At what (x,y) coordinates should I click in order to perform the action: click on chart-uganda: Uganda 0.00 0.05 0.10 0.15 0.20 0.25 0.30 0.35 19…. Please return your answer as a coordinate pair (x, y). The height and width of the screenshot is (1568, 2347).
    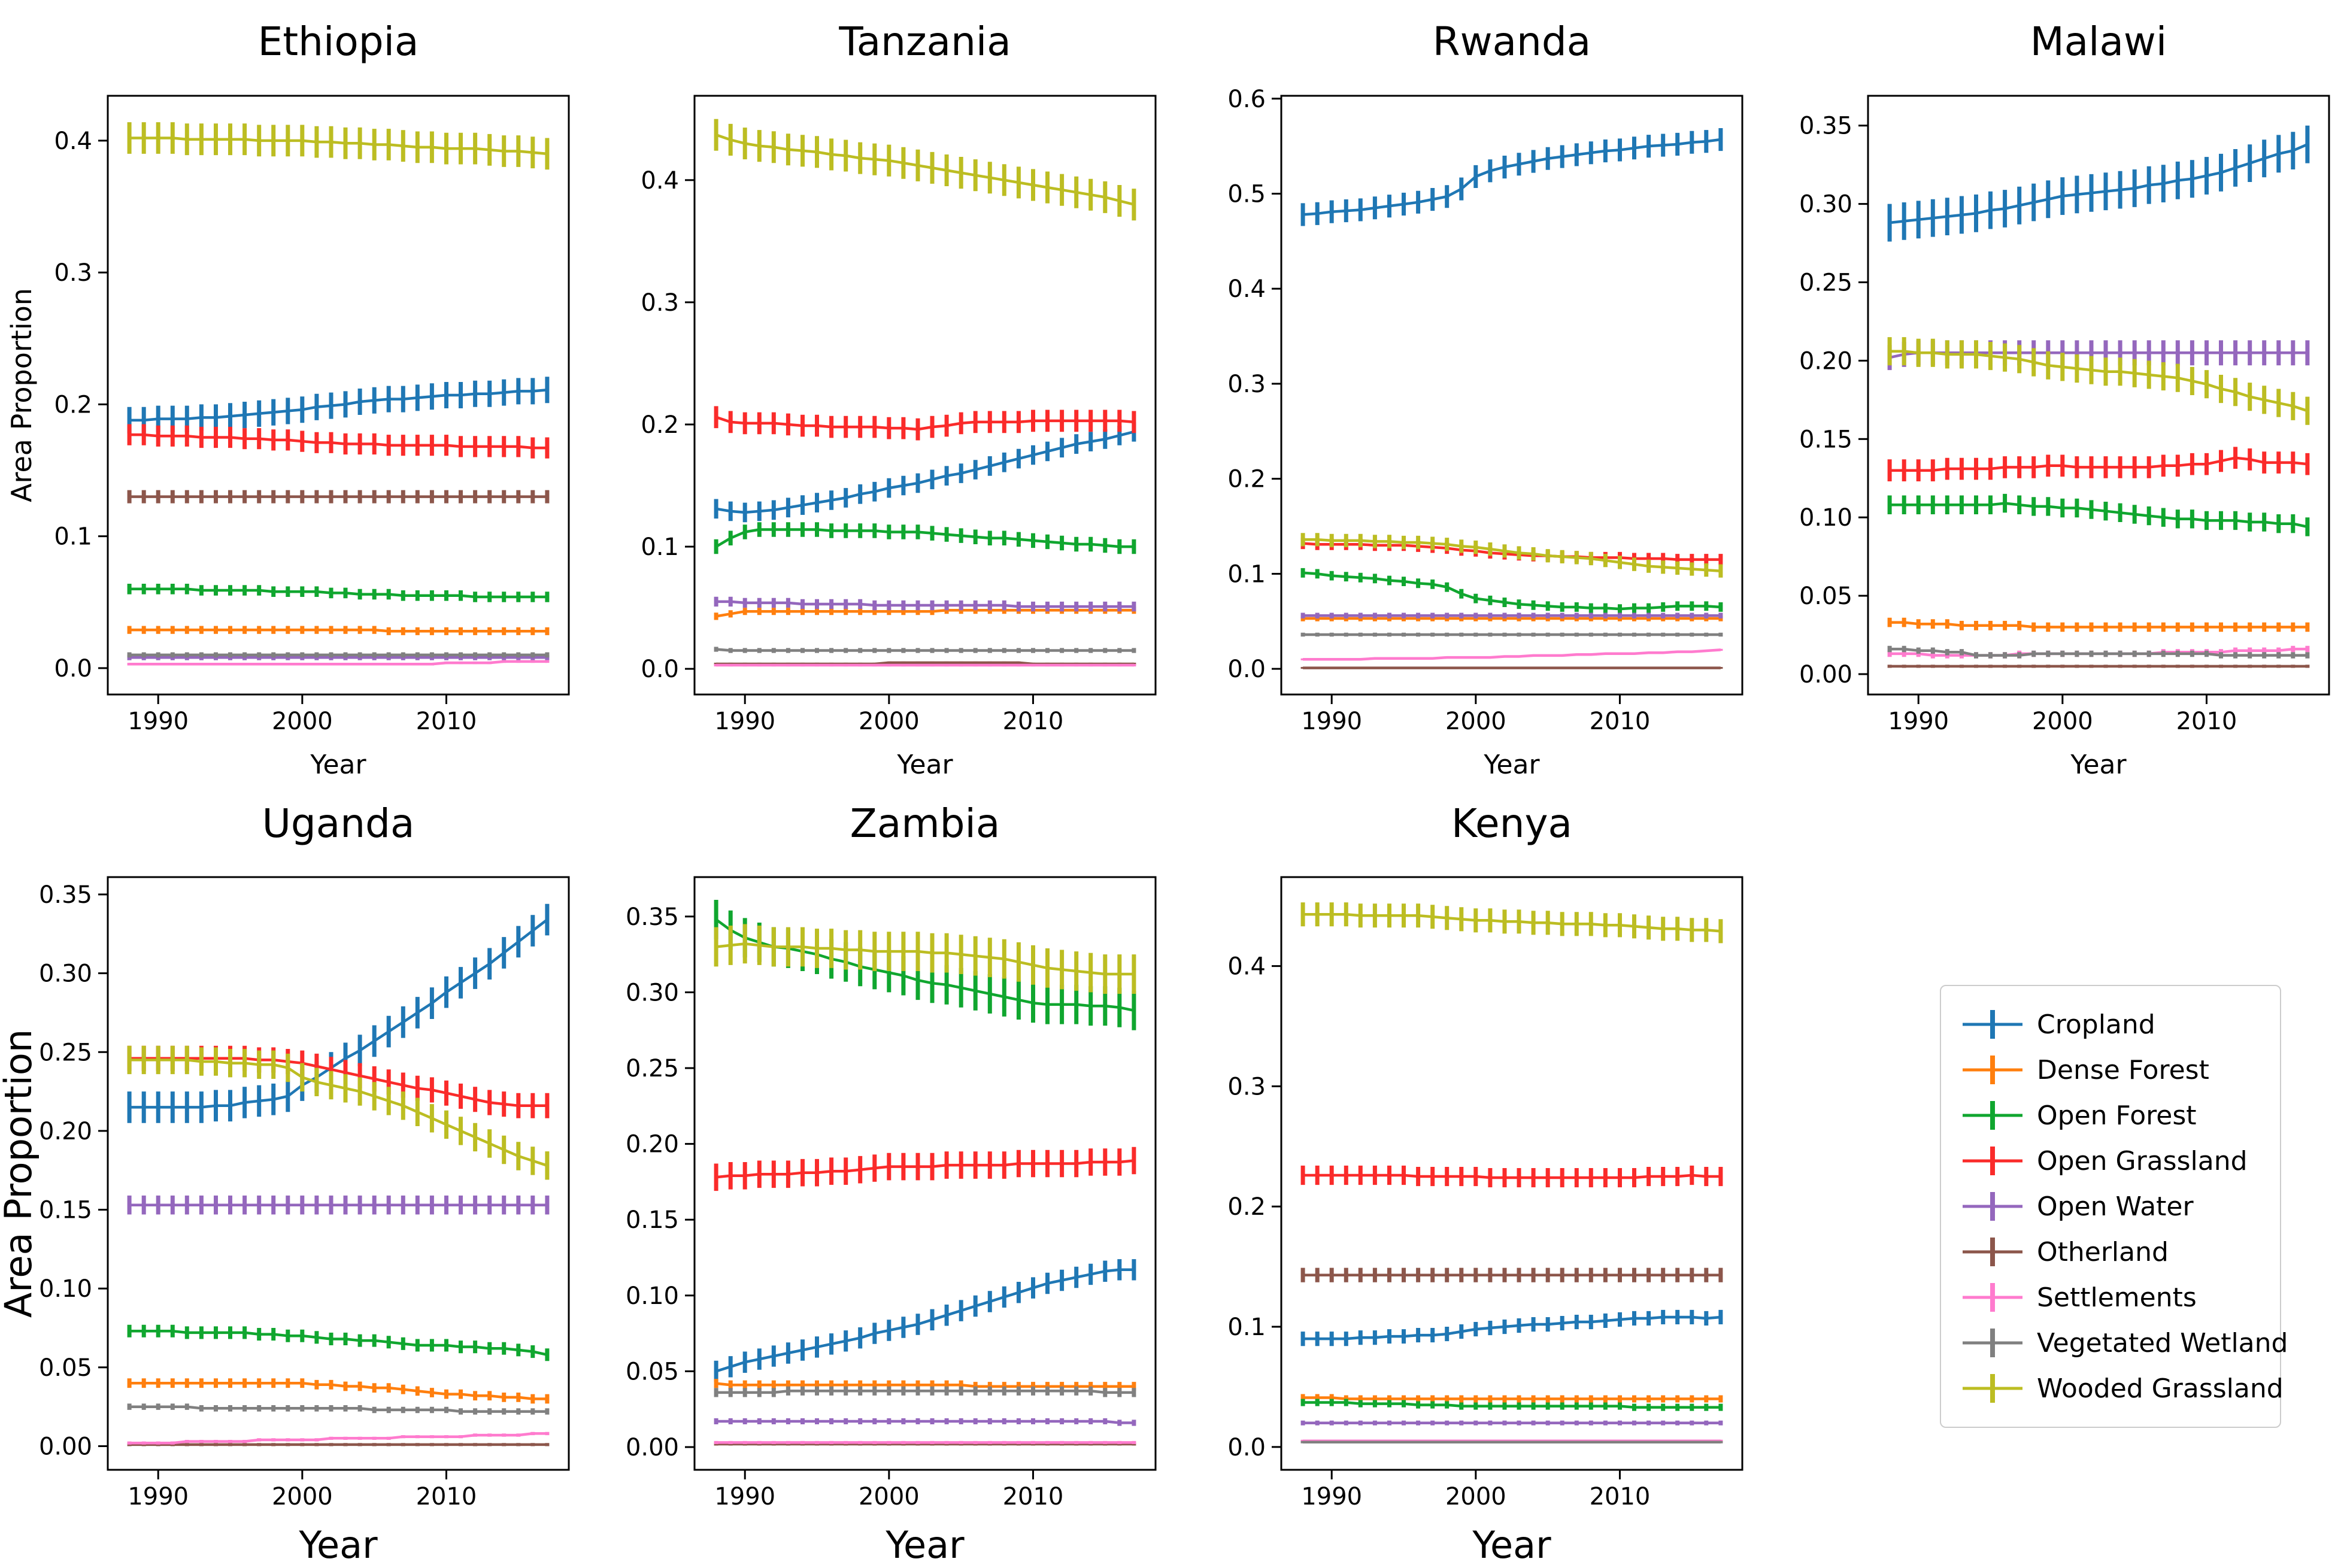
    Looking at the image, I should click on (285, 1183).